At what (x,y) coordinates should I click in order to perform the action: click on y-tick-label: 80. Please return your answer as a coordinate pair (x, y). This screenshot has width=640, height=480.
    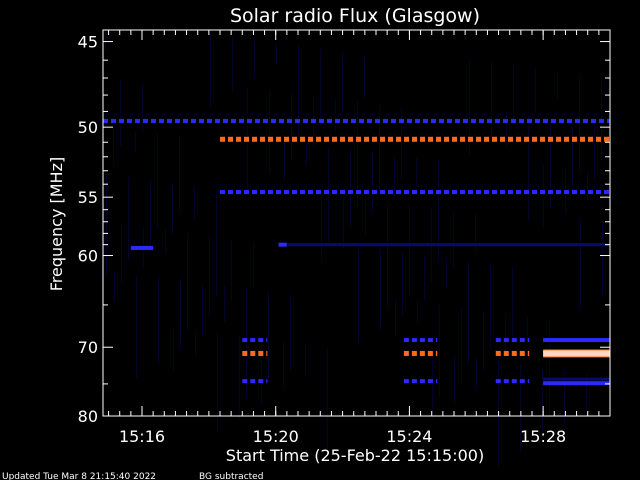
    Looking at the image, I should click on (88, 416).